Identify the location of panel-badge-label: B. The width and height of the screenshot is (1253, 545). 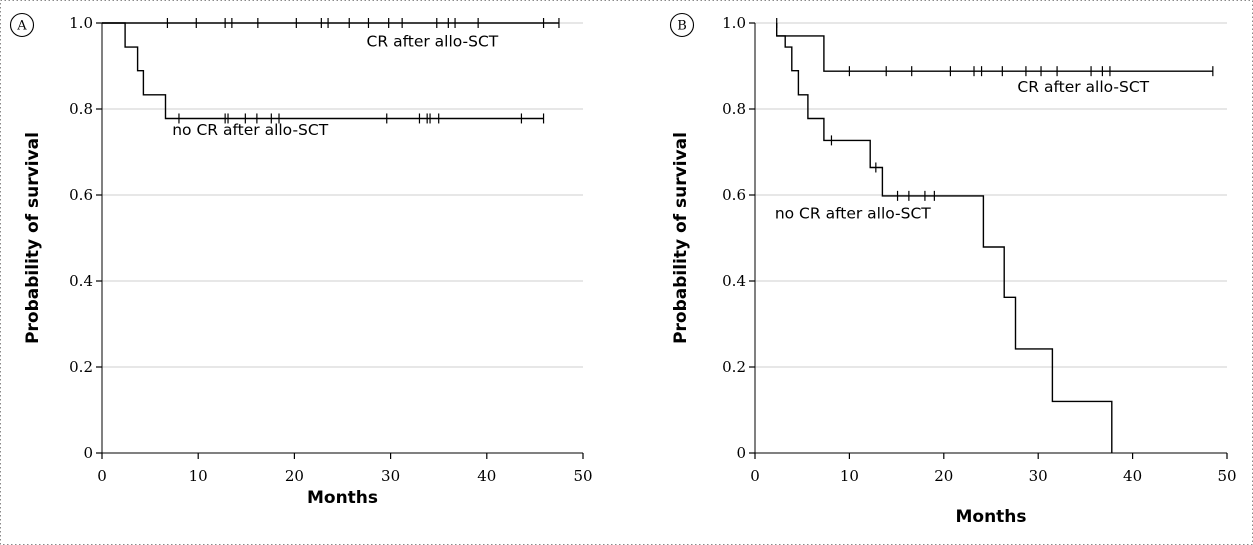
(682, 26).